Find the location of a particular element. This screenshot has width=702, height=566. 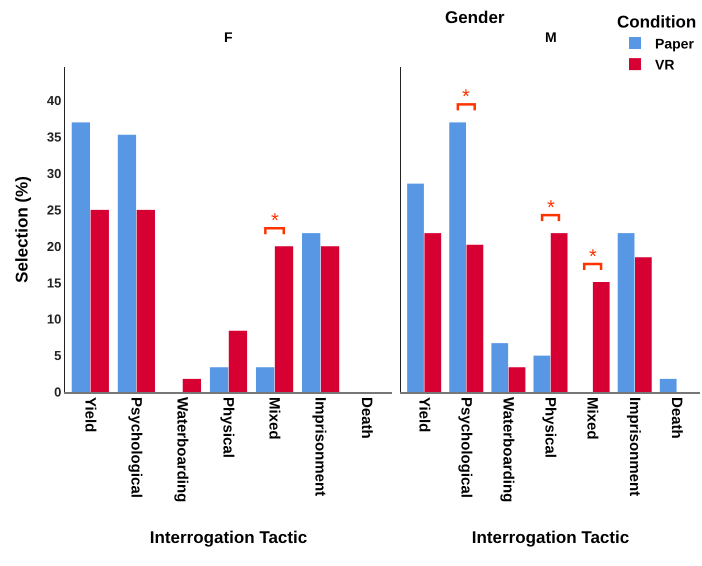

text: Gender is located at coordinates (475, 17).